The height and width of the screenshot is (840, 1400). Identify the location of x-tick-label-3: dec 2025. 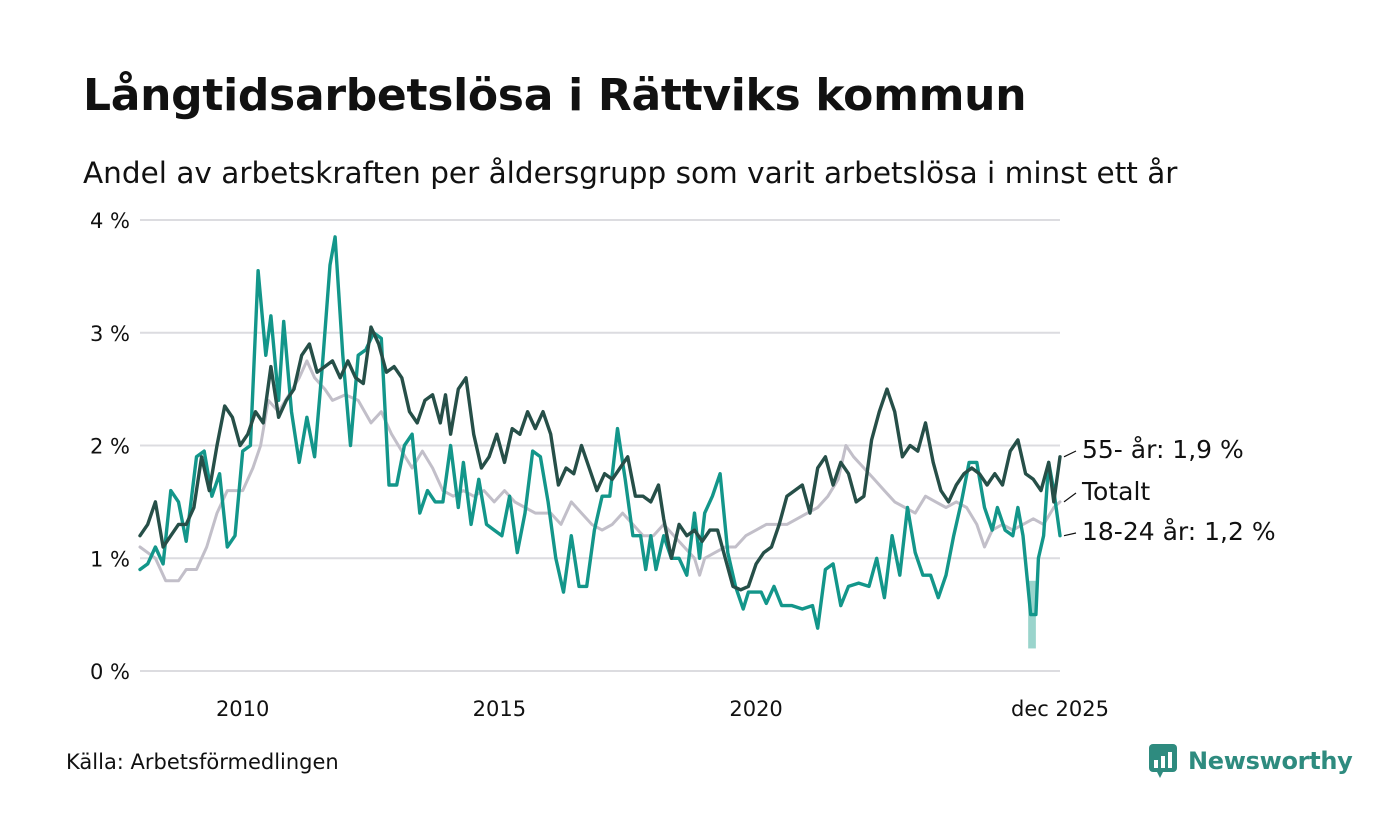
(1060, 709).